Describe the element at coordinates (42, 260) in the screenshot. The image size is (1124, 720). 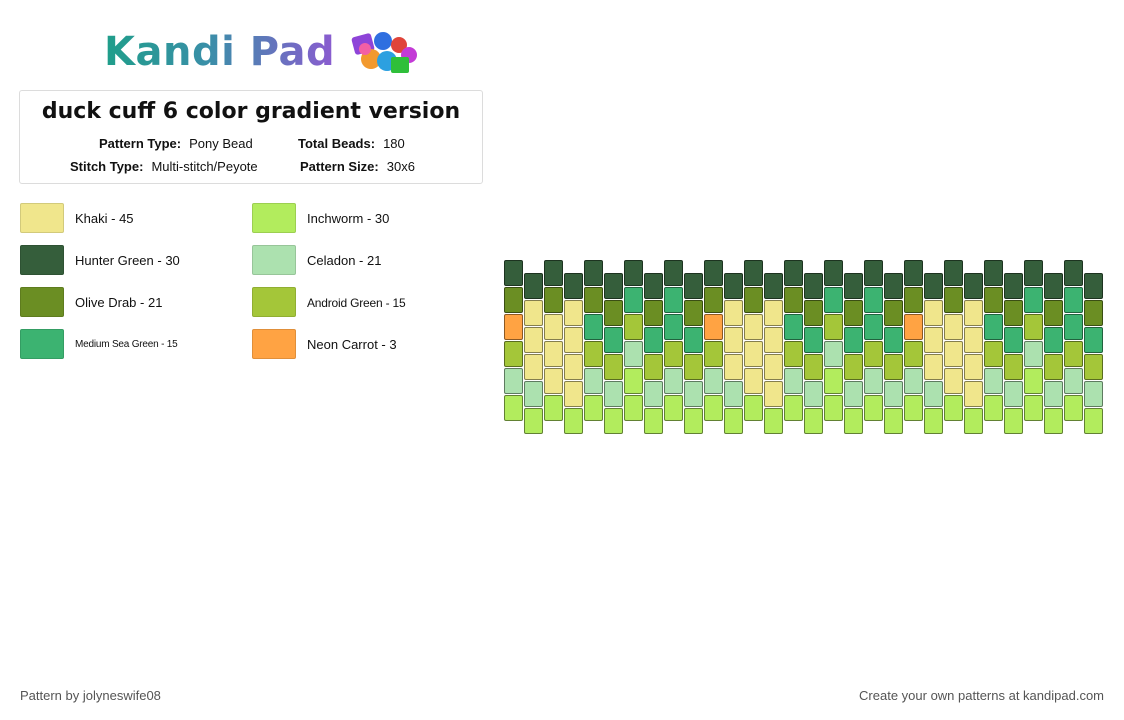
I see `swatch-hunter-green` at that location.